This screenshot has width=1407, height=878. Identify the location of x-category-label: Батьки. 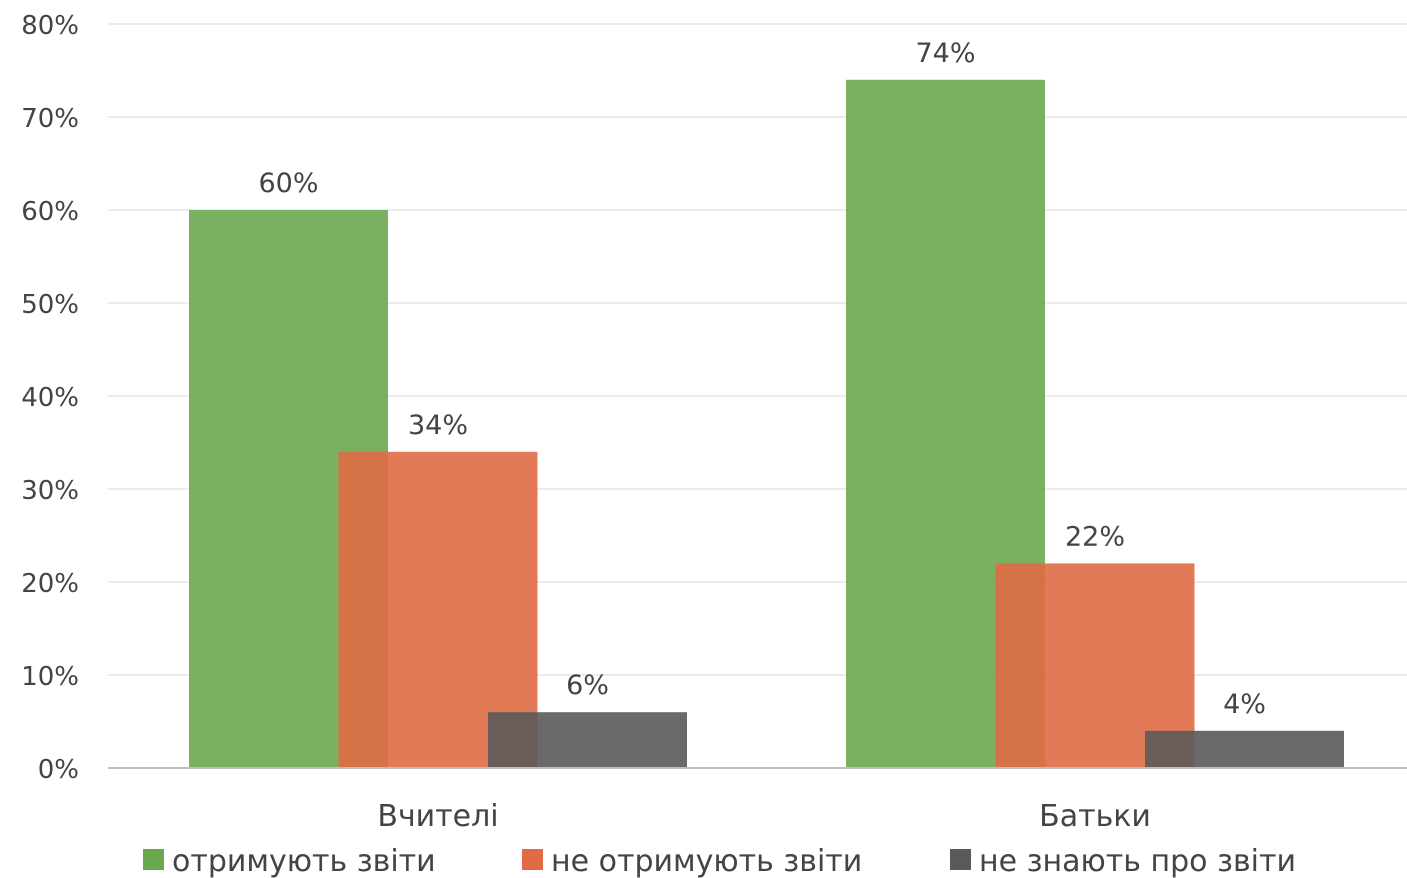
(1095, 816).